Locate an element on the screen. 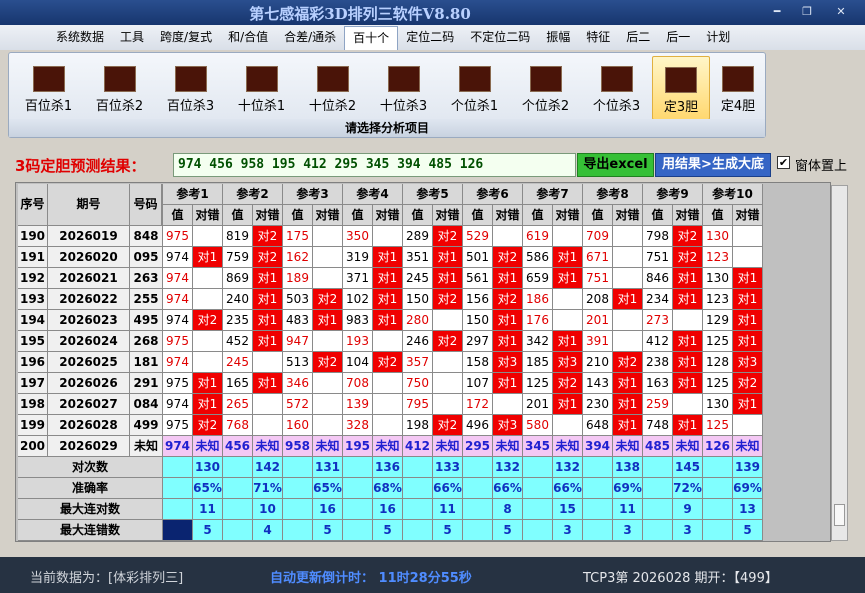 This screenshot has height=593, width=865. ref-value: 319 is located at coordinates (358, 257).